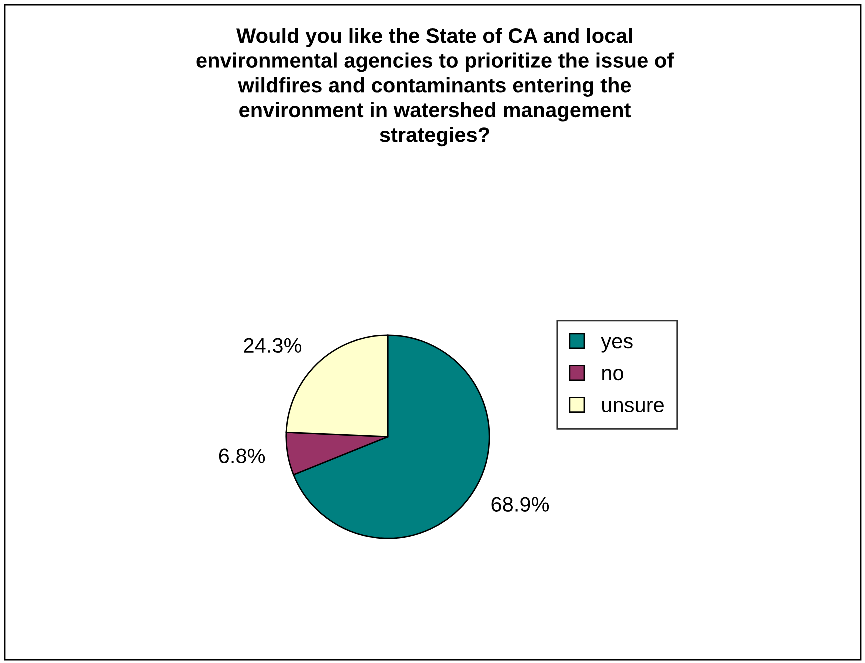  Describe the element at coordinates (617, 345) in the screenshot. I see `legend-label: yes` at that location.